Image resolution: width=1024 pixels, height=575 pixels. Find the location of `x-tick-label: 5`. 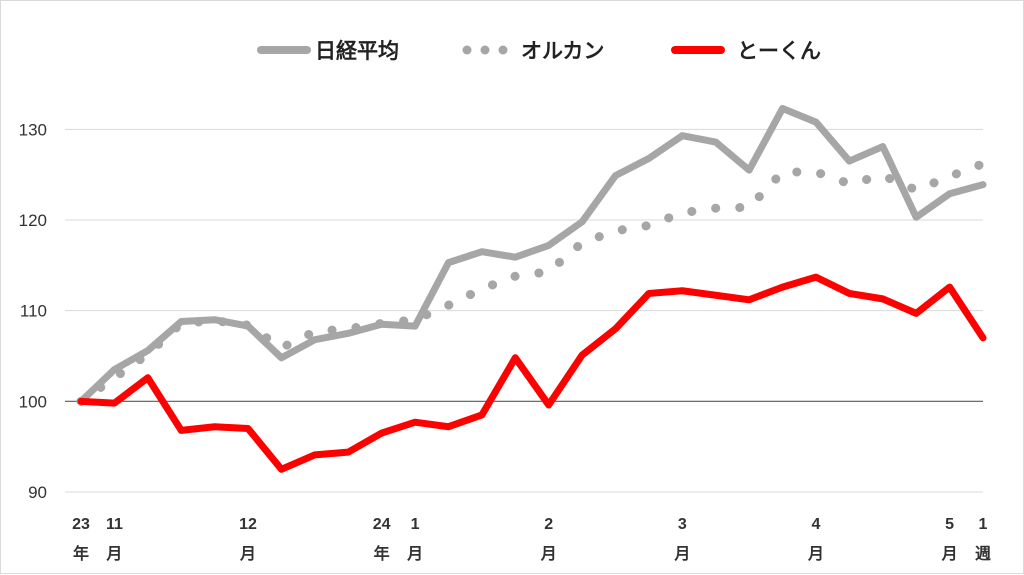

x-tick-label: 5 is located at coordinates (949, 524).